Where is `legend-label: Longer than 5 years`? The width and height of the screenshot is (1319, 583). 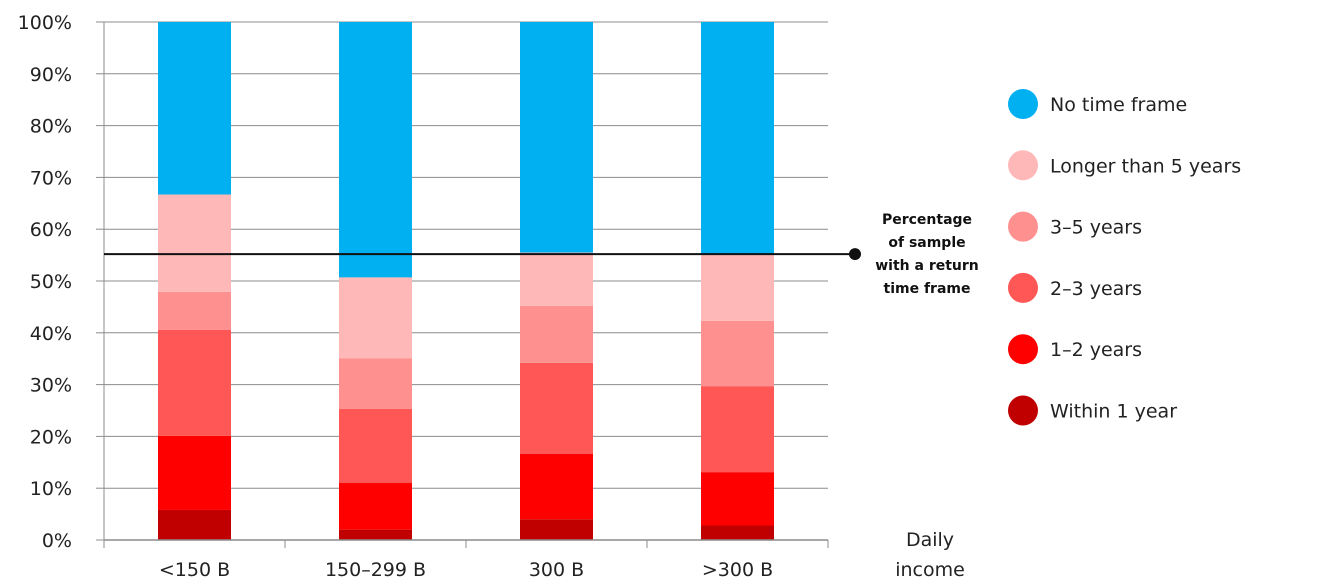 legend-label: Longer than 5 years is located at coordinates (1145, 166).